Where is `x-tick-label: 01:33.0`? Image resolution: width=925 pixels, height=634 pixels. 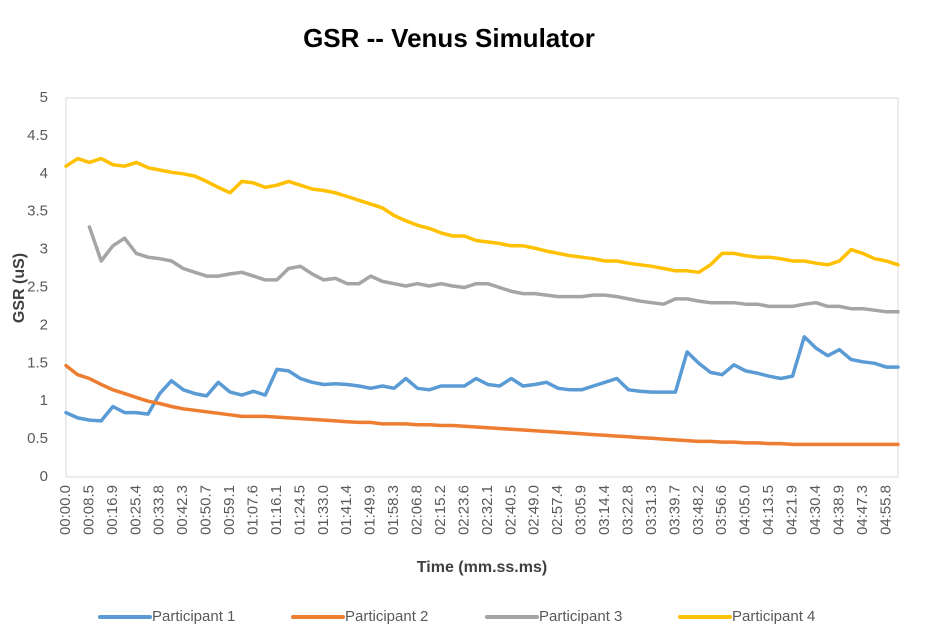
x-tick-label: 01:33.0 is located at coordinates (323, 510).